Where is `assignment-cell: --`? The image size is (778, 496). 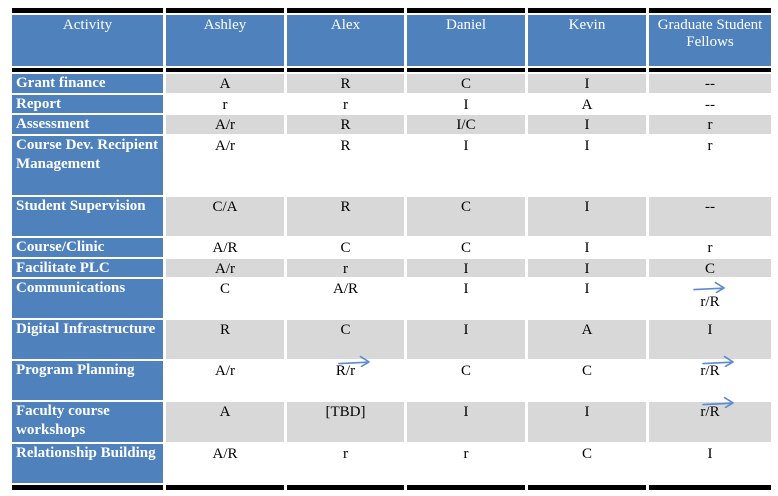 assignment-cell: -- is located at coordinates (710, 83).